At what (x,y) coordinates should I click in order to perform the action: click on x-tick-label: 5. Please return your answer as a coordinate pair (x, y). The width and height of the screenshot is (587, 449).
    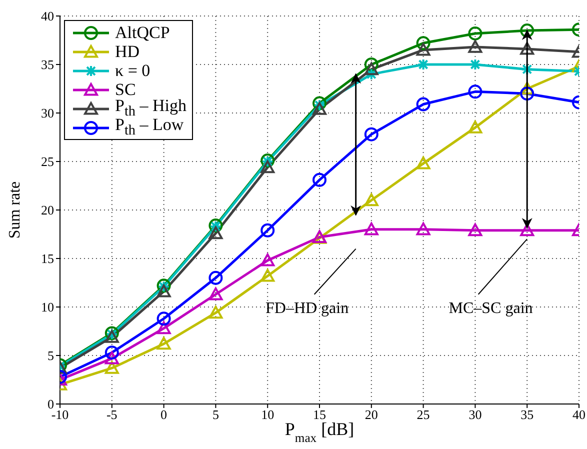
    Looking at the image, I should click on (215, 414).